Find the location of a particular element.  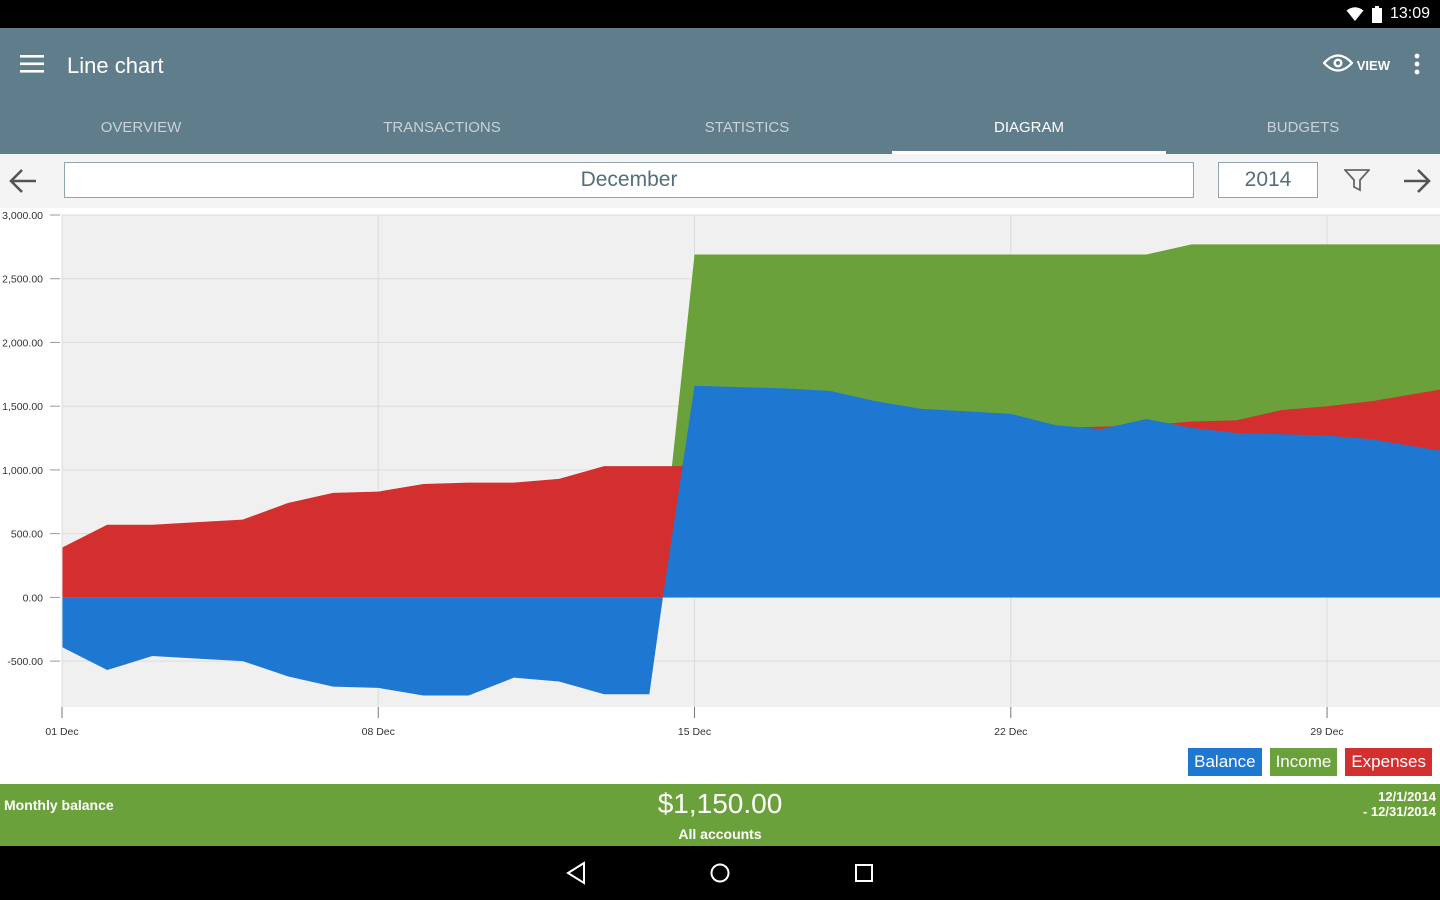

menu-icon is located at coordinates (32, 66).